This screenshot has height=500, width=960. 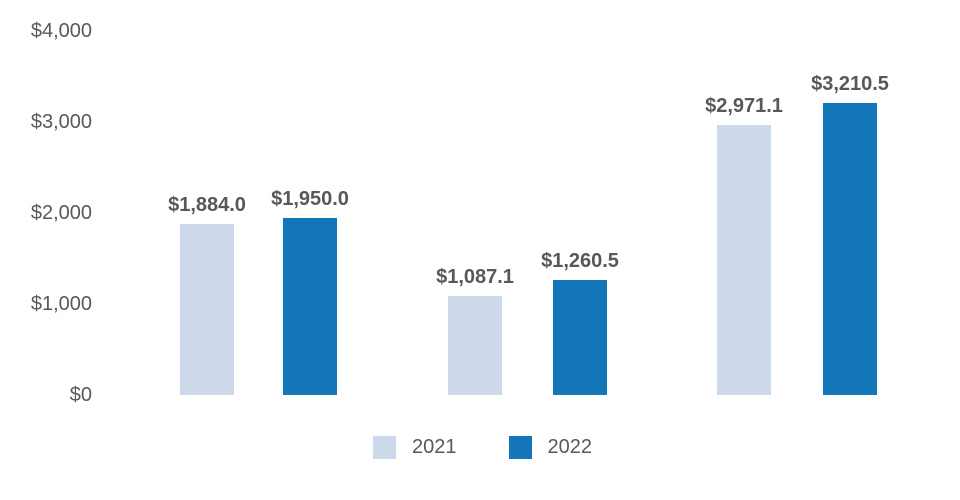 I want to click on legend-label-2021: 2021, so click(x=434, y=447).